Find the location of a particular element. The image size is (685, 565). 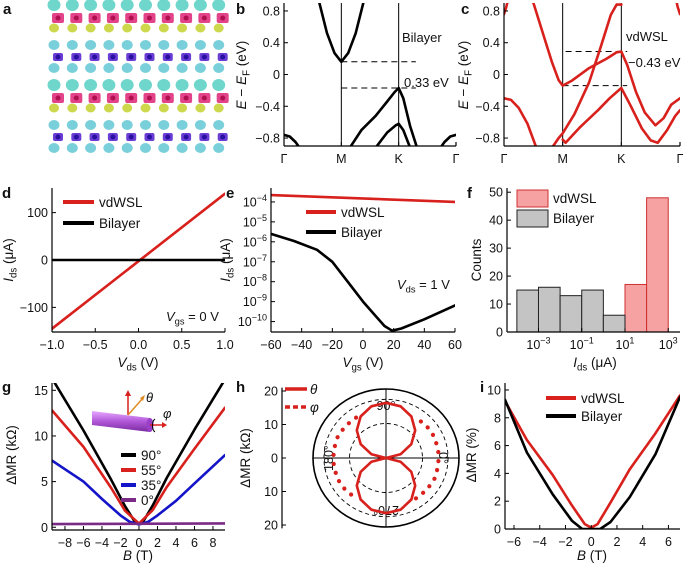

annotation-part: = 0 V is located at coordinates (202, 316).